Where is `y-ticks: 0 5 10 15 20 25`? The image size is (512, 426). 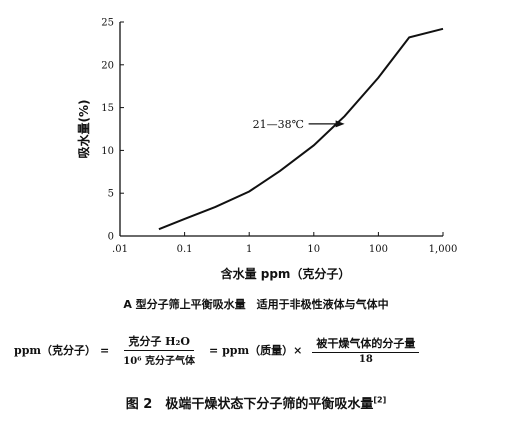
y-ticks: 0 5 10 15 20 25 is located at coordinates (112, 130).